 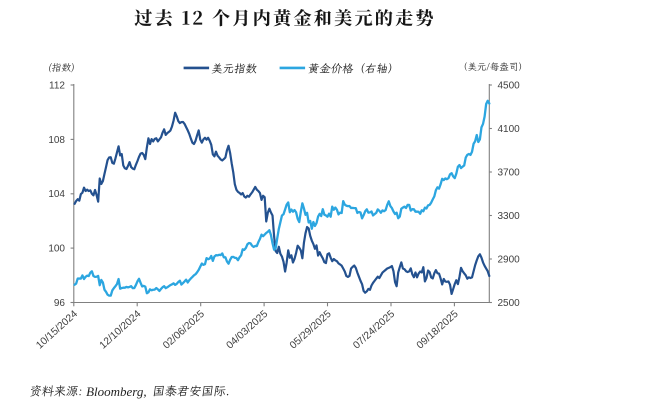 What do you see at coordinates (56, 249) in the screenshot?
I see `svg-text: 100` at bounding box center [56, 249].